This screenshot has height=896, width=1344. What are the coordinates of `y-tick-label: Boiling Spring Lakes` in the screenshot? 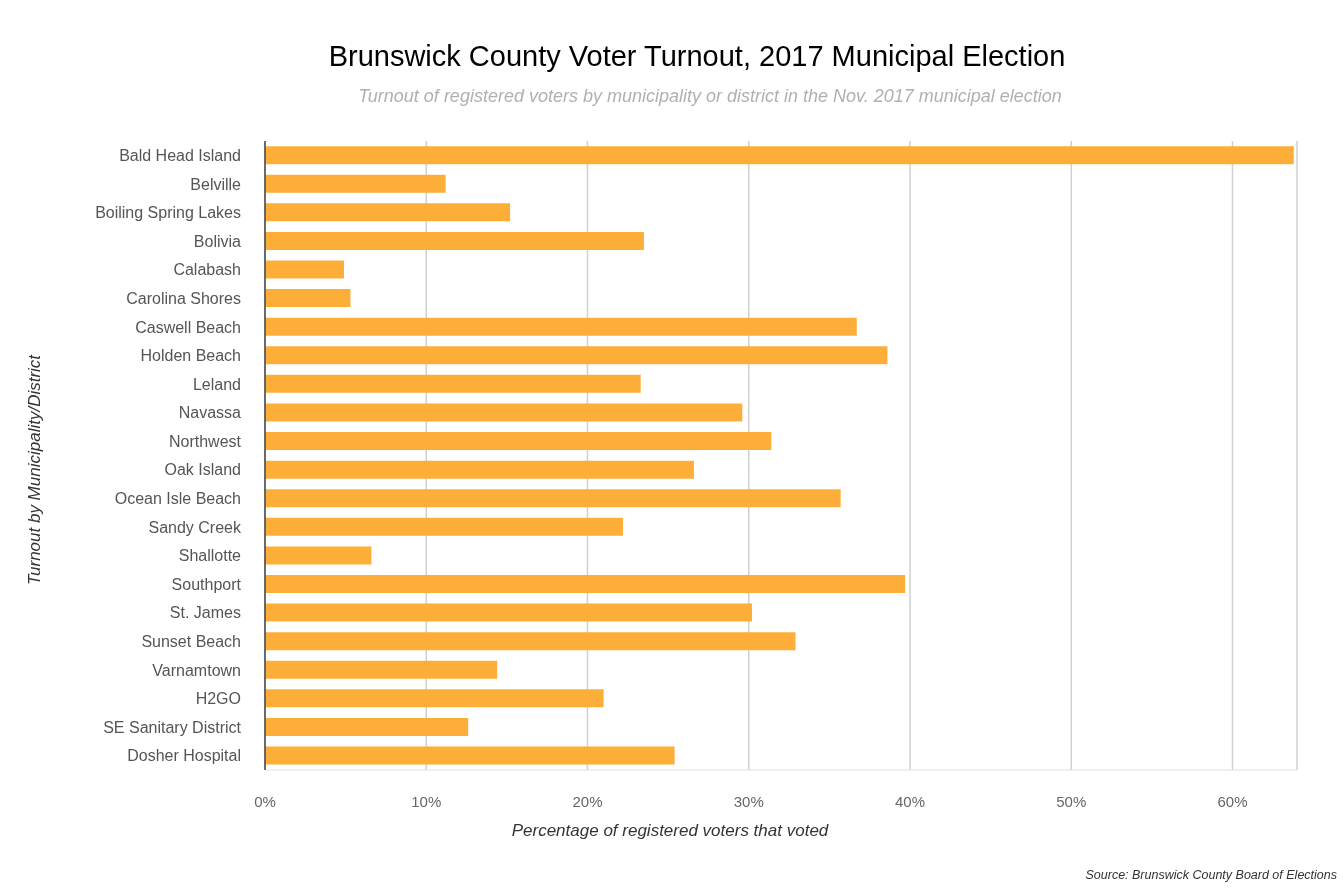 It's located at (168, 213).